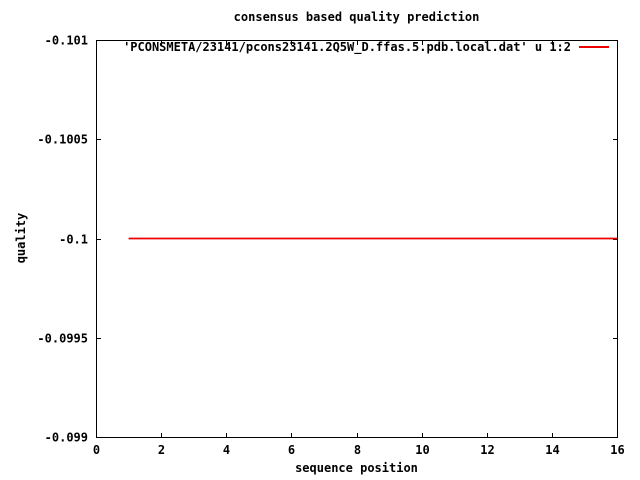 This screenshot has height=480, width=640. I want to click on x-tick-label: 16, so click(617, 450).